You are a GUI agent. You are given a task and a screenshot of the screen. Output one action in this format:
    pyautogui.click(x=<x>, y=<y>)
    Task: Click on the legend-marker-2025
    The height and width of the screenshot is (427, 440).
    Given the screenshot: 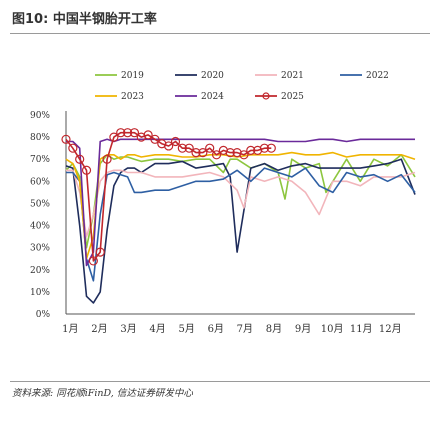 What is the action you would take?
    pyautogui.click(x=266, y=96)
    